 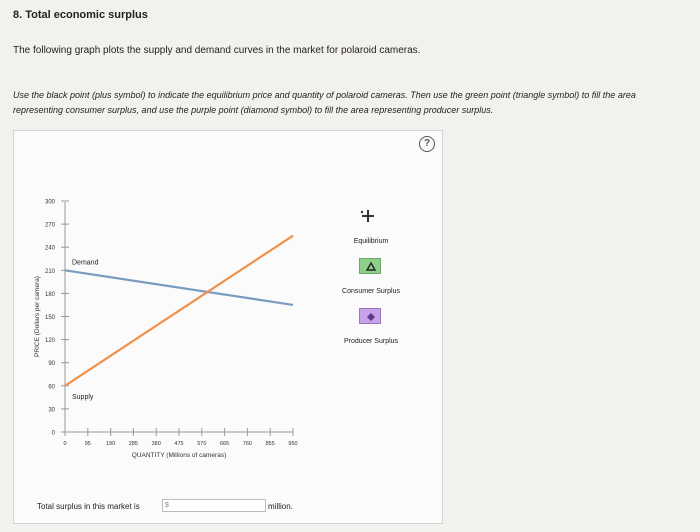 I want to click on y-tick-label: 210, so click(x=50, y=272).